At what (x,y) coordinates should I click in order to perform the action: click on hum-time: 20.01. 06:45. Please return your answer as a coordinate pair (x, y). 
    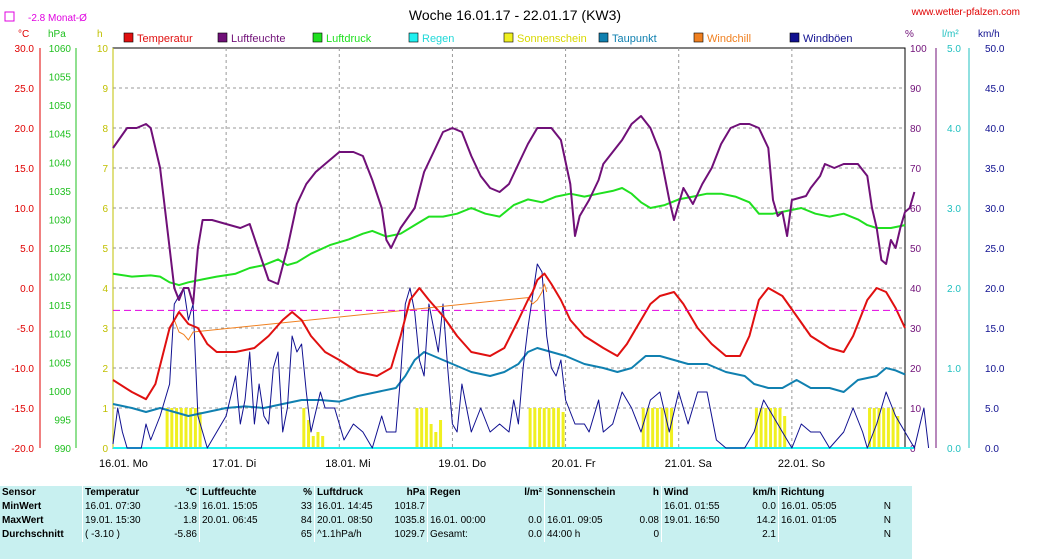
    Looking at the image, I should click on (240, 521).